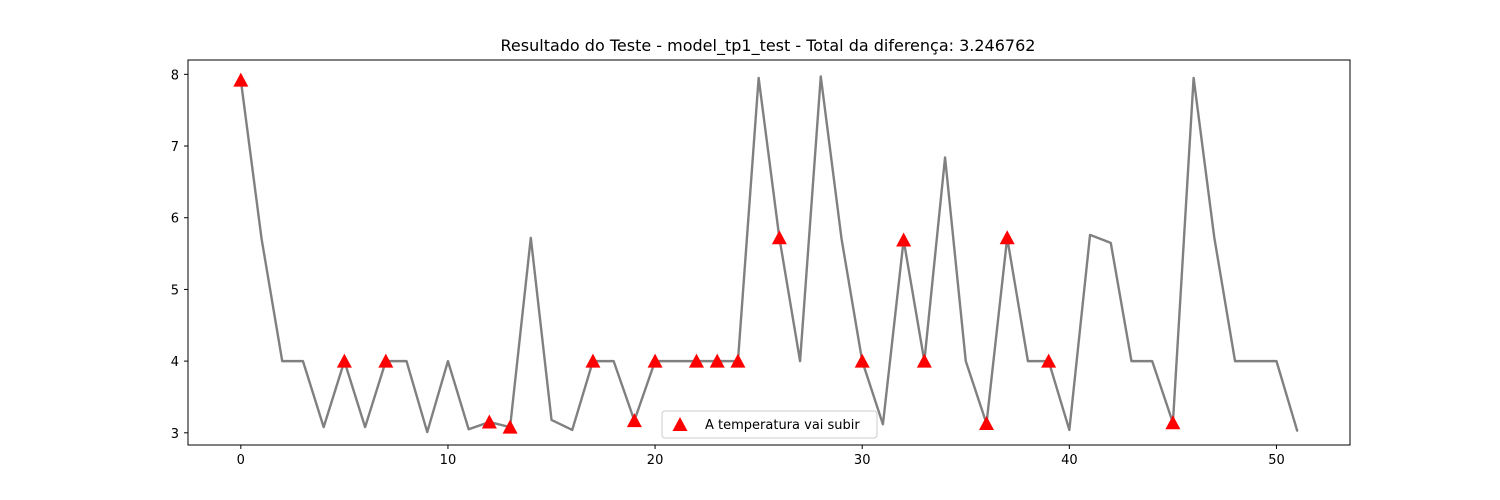 The width and height of the screenshot is (1500, 500). I want to click on x-tick-label: 20, so click(655, 460).